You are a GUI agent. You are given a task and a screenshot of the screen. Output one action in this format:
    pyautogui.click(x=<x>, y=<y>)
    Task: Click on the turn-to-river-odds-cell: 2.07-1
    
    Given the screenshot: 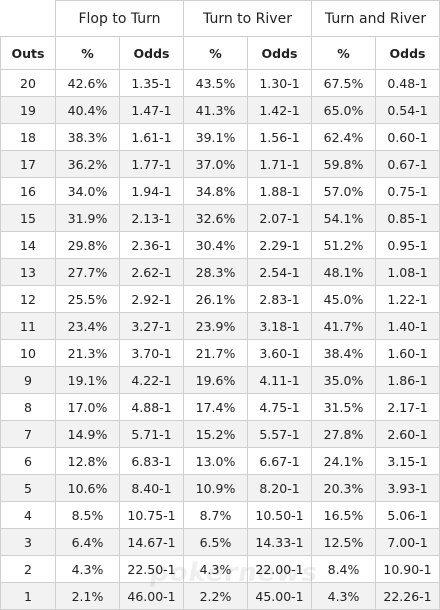 What is the action you would take?
    pyautogui.click(x=279, y=218)
    